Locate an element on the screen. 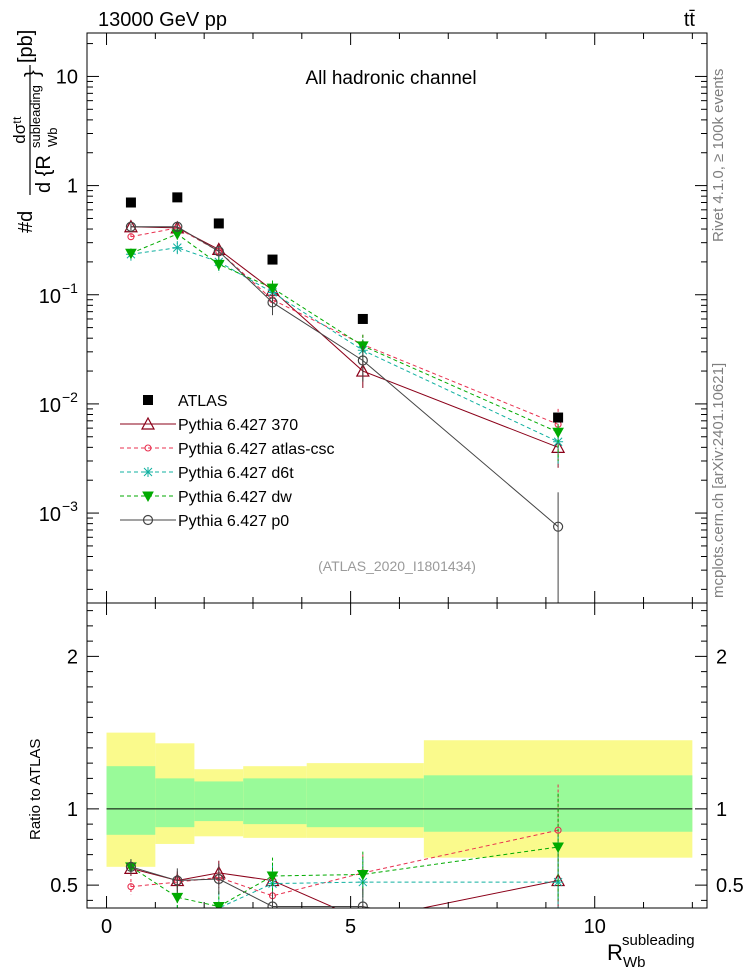  xlabel-sub: Wb is located at coordinates (634, 962).